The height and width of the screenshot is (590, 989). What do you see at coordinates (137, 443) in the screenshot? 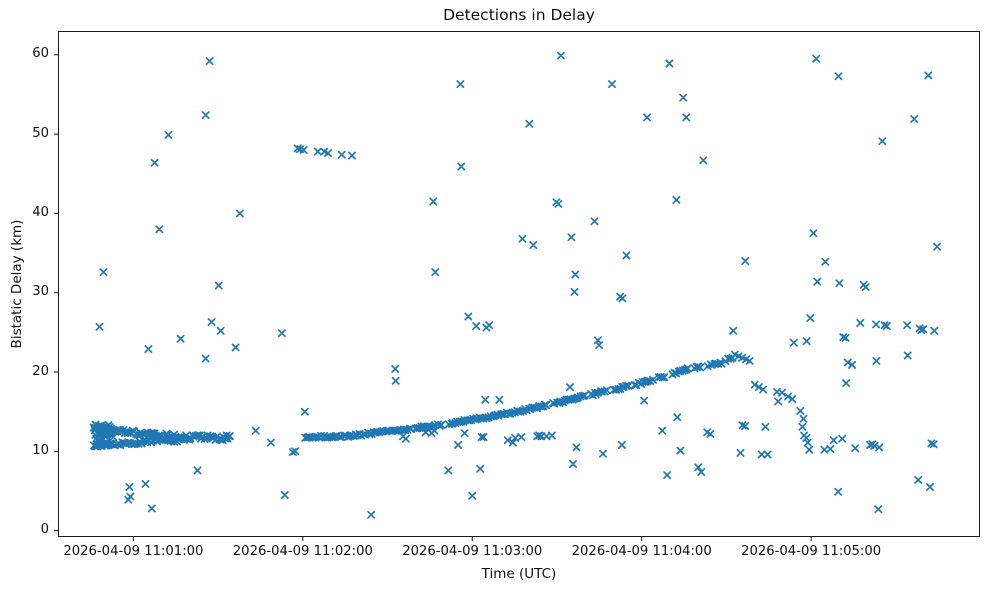
I see `scatter-initial-band-lower` at bounding box center [137, 443].